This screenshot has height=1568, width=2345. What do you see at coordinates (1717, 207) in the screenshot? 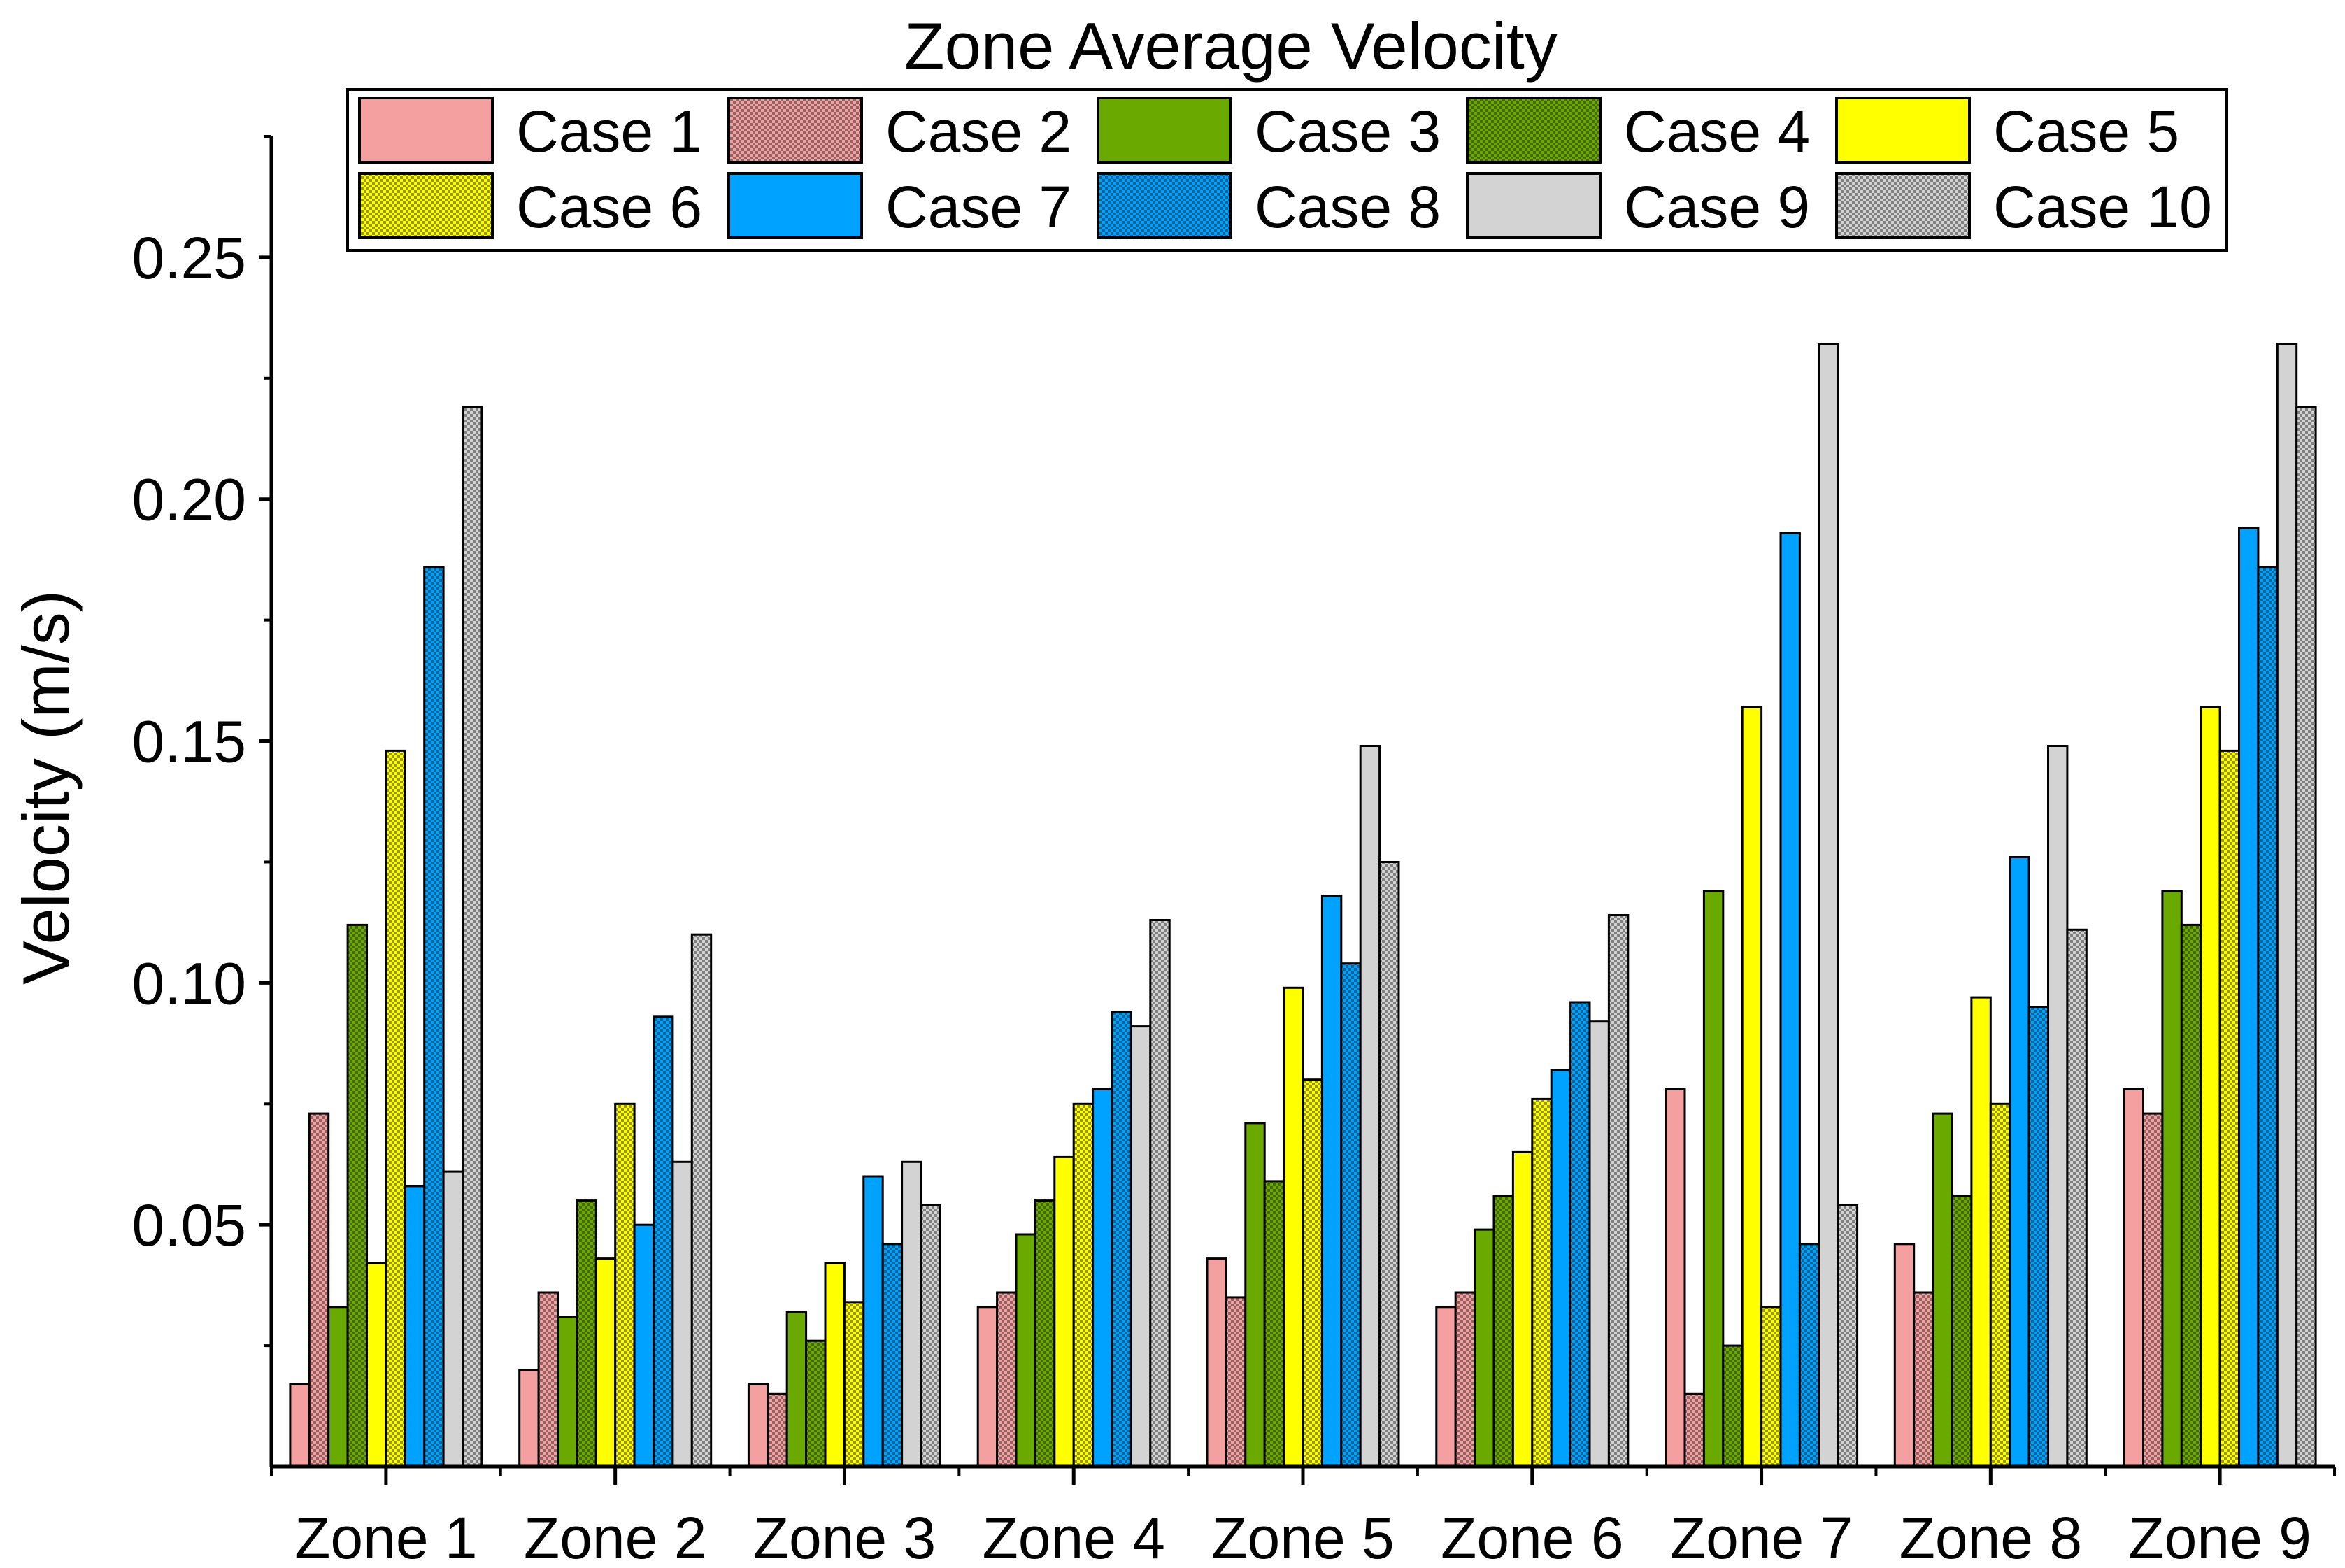
I see `legend-label-case-9: Case 9` at bounding box center [1717, 207].